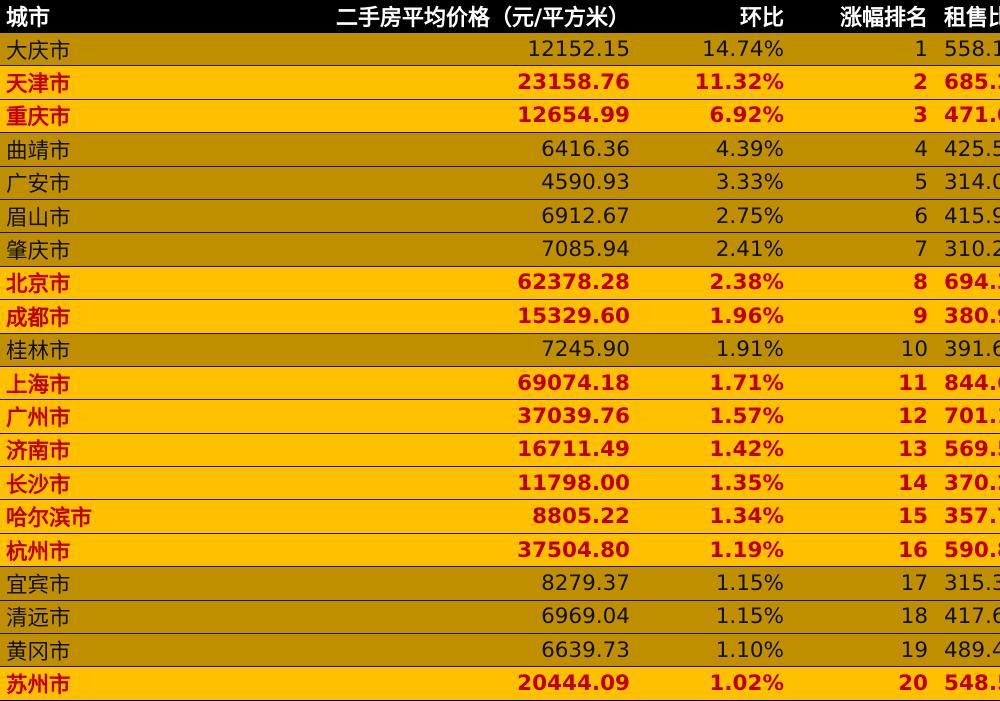  I want to click on cell-city: 宜宾市, so click(103, 583).